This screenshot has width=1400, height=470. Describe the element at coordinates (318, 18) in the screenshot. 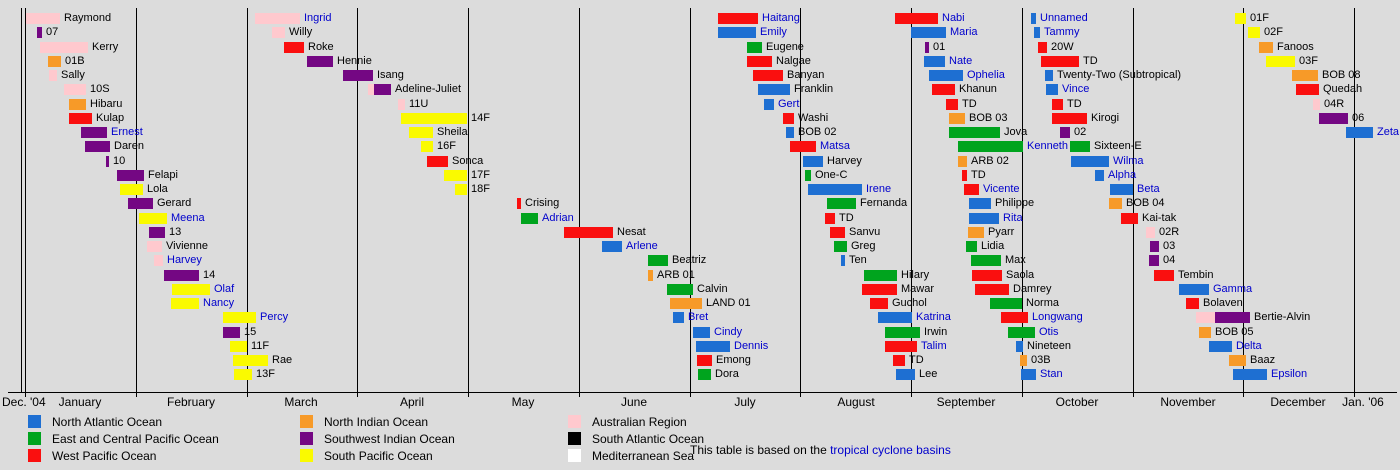

I see `storm-label: Ingrid` at that location.